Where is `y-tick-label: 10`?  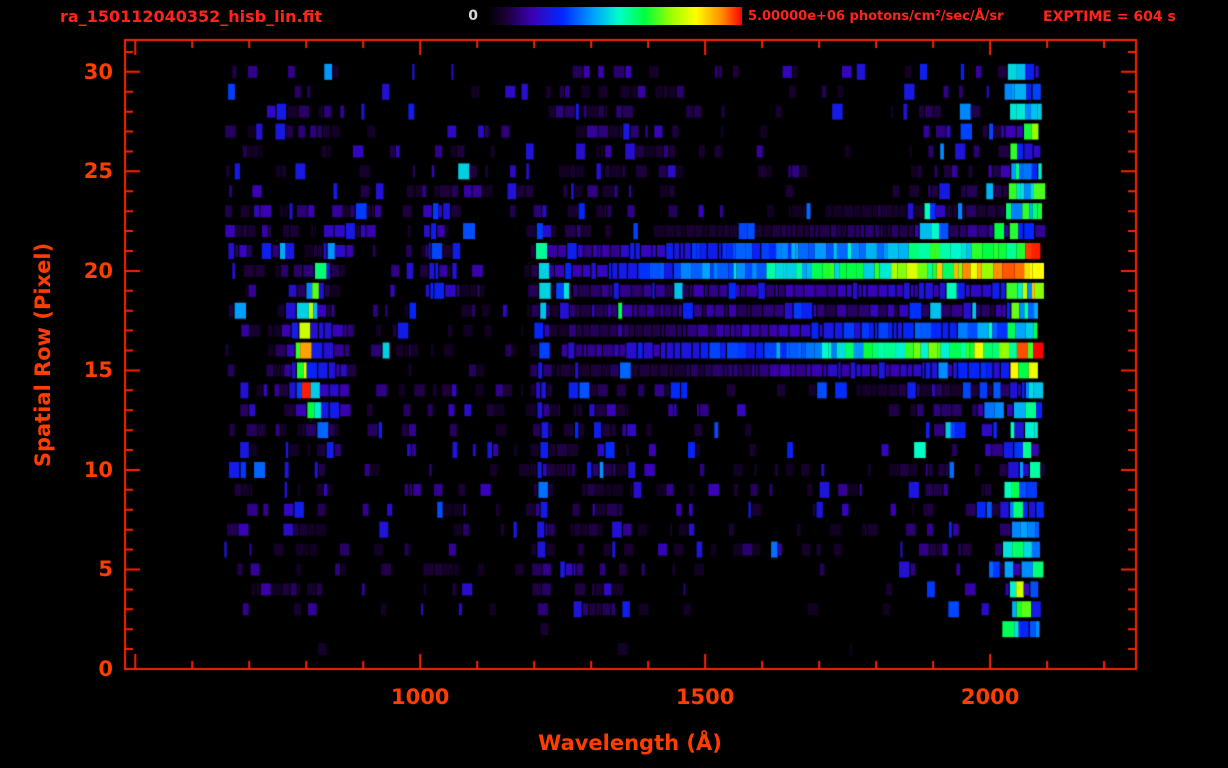
y-tick-label: 10 is located at coordinates (98, 469).